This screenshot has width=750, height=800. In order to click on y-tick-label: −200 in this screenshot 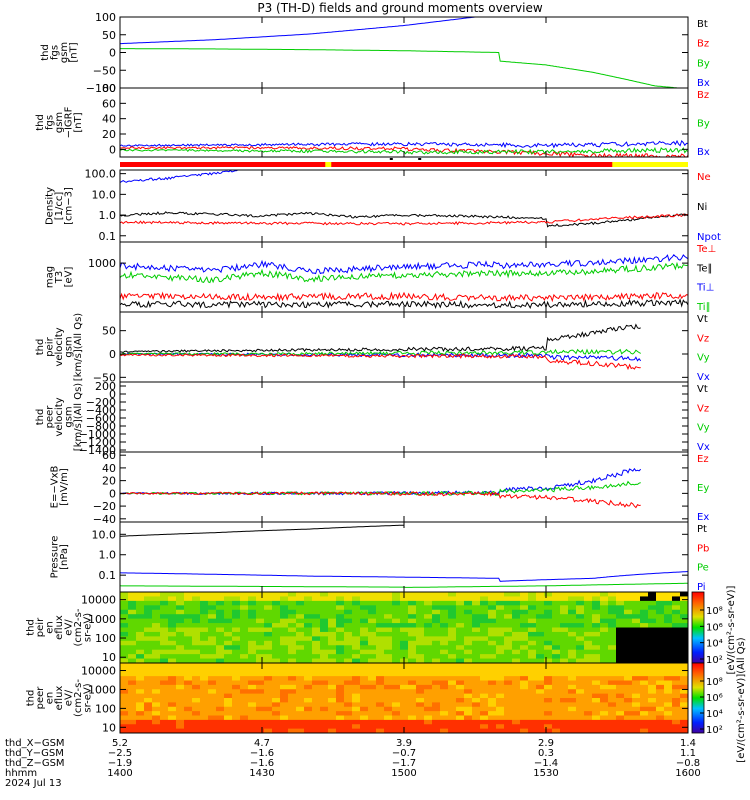, I will do `click(101, 402)`.